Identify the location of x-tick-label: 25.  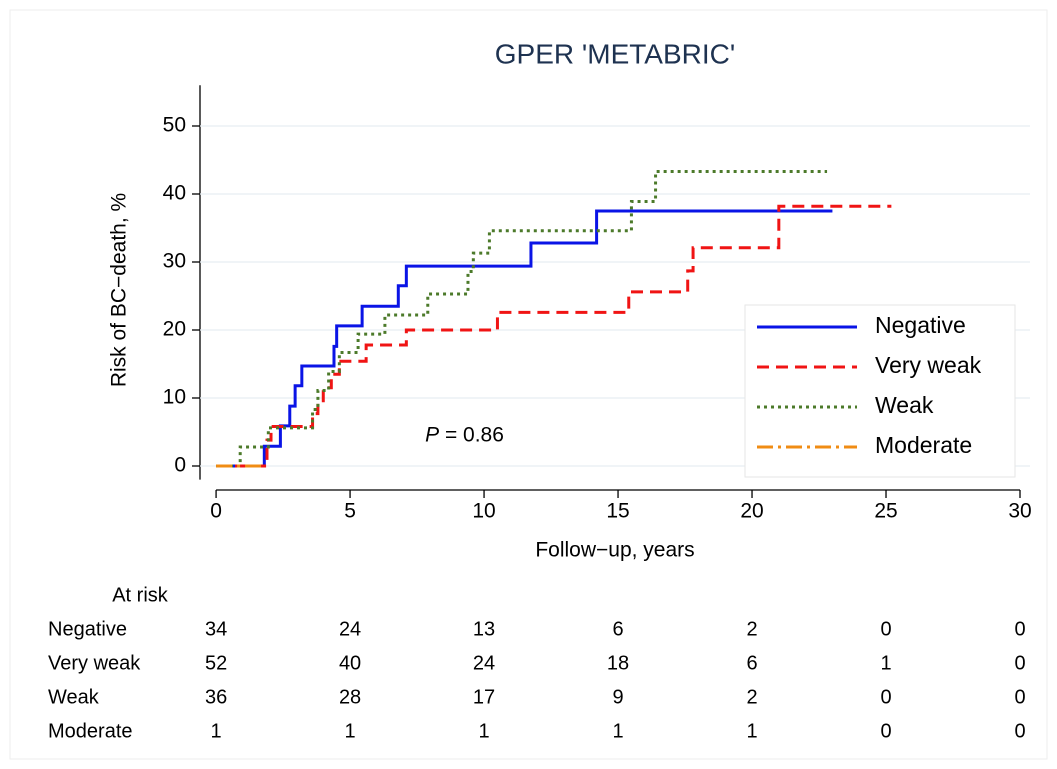
(885, 511).